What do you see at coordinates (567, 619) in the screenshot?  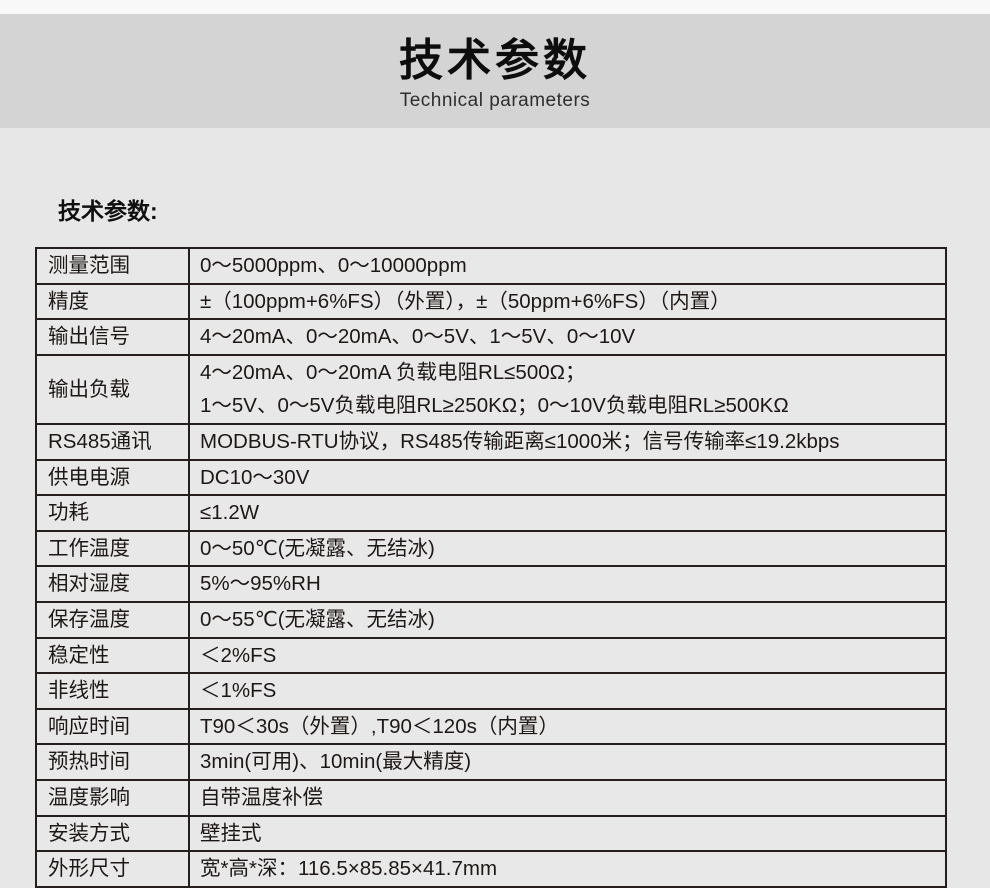 I see `spec-value: 0～55℃(无凝露、无结冰)` at bounding box center [567, 619].